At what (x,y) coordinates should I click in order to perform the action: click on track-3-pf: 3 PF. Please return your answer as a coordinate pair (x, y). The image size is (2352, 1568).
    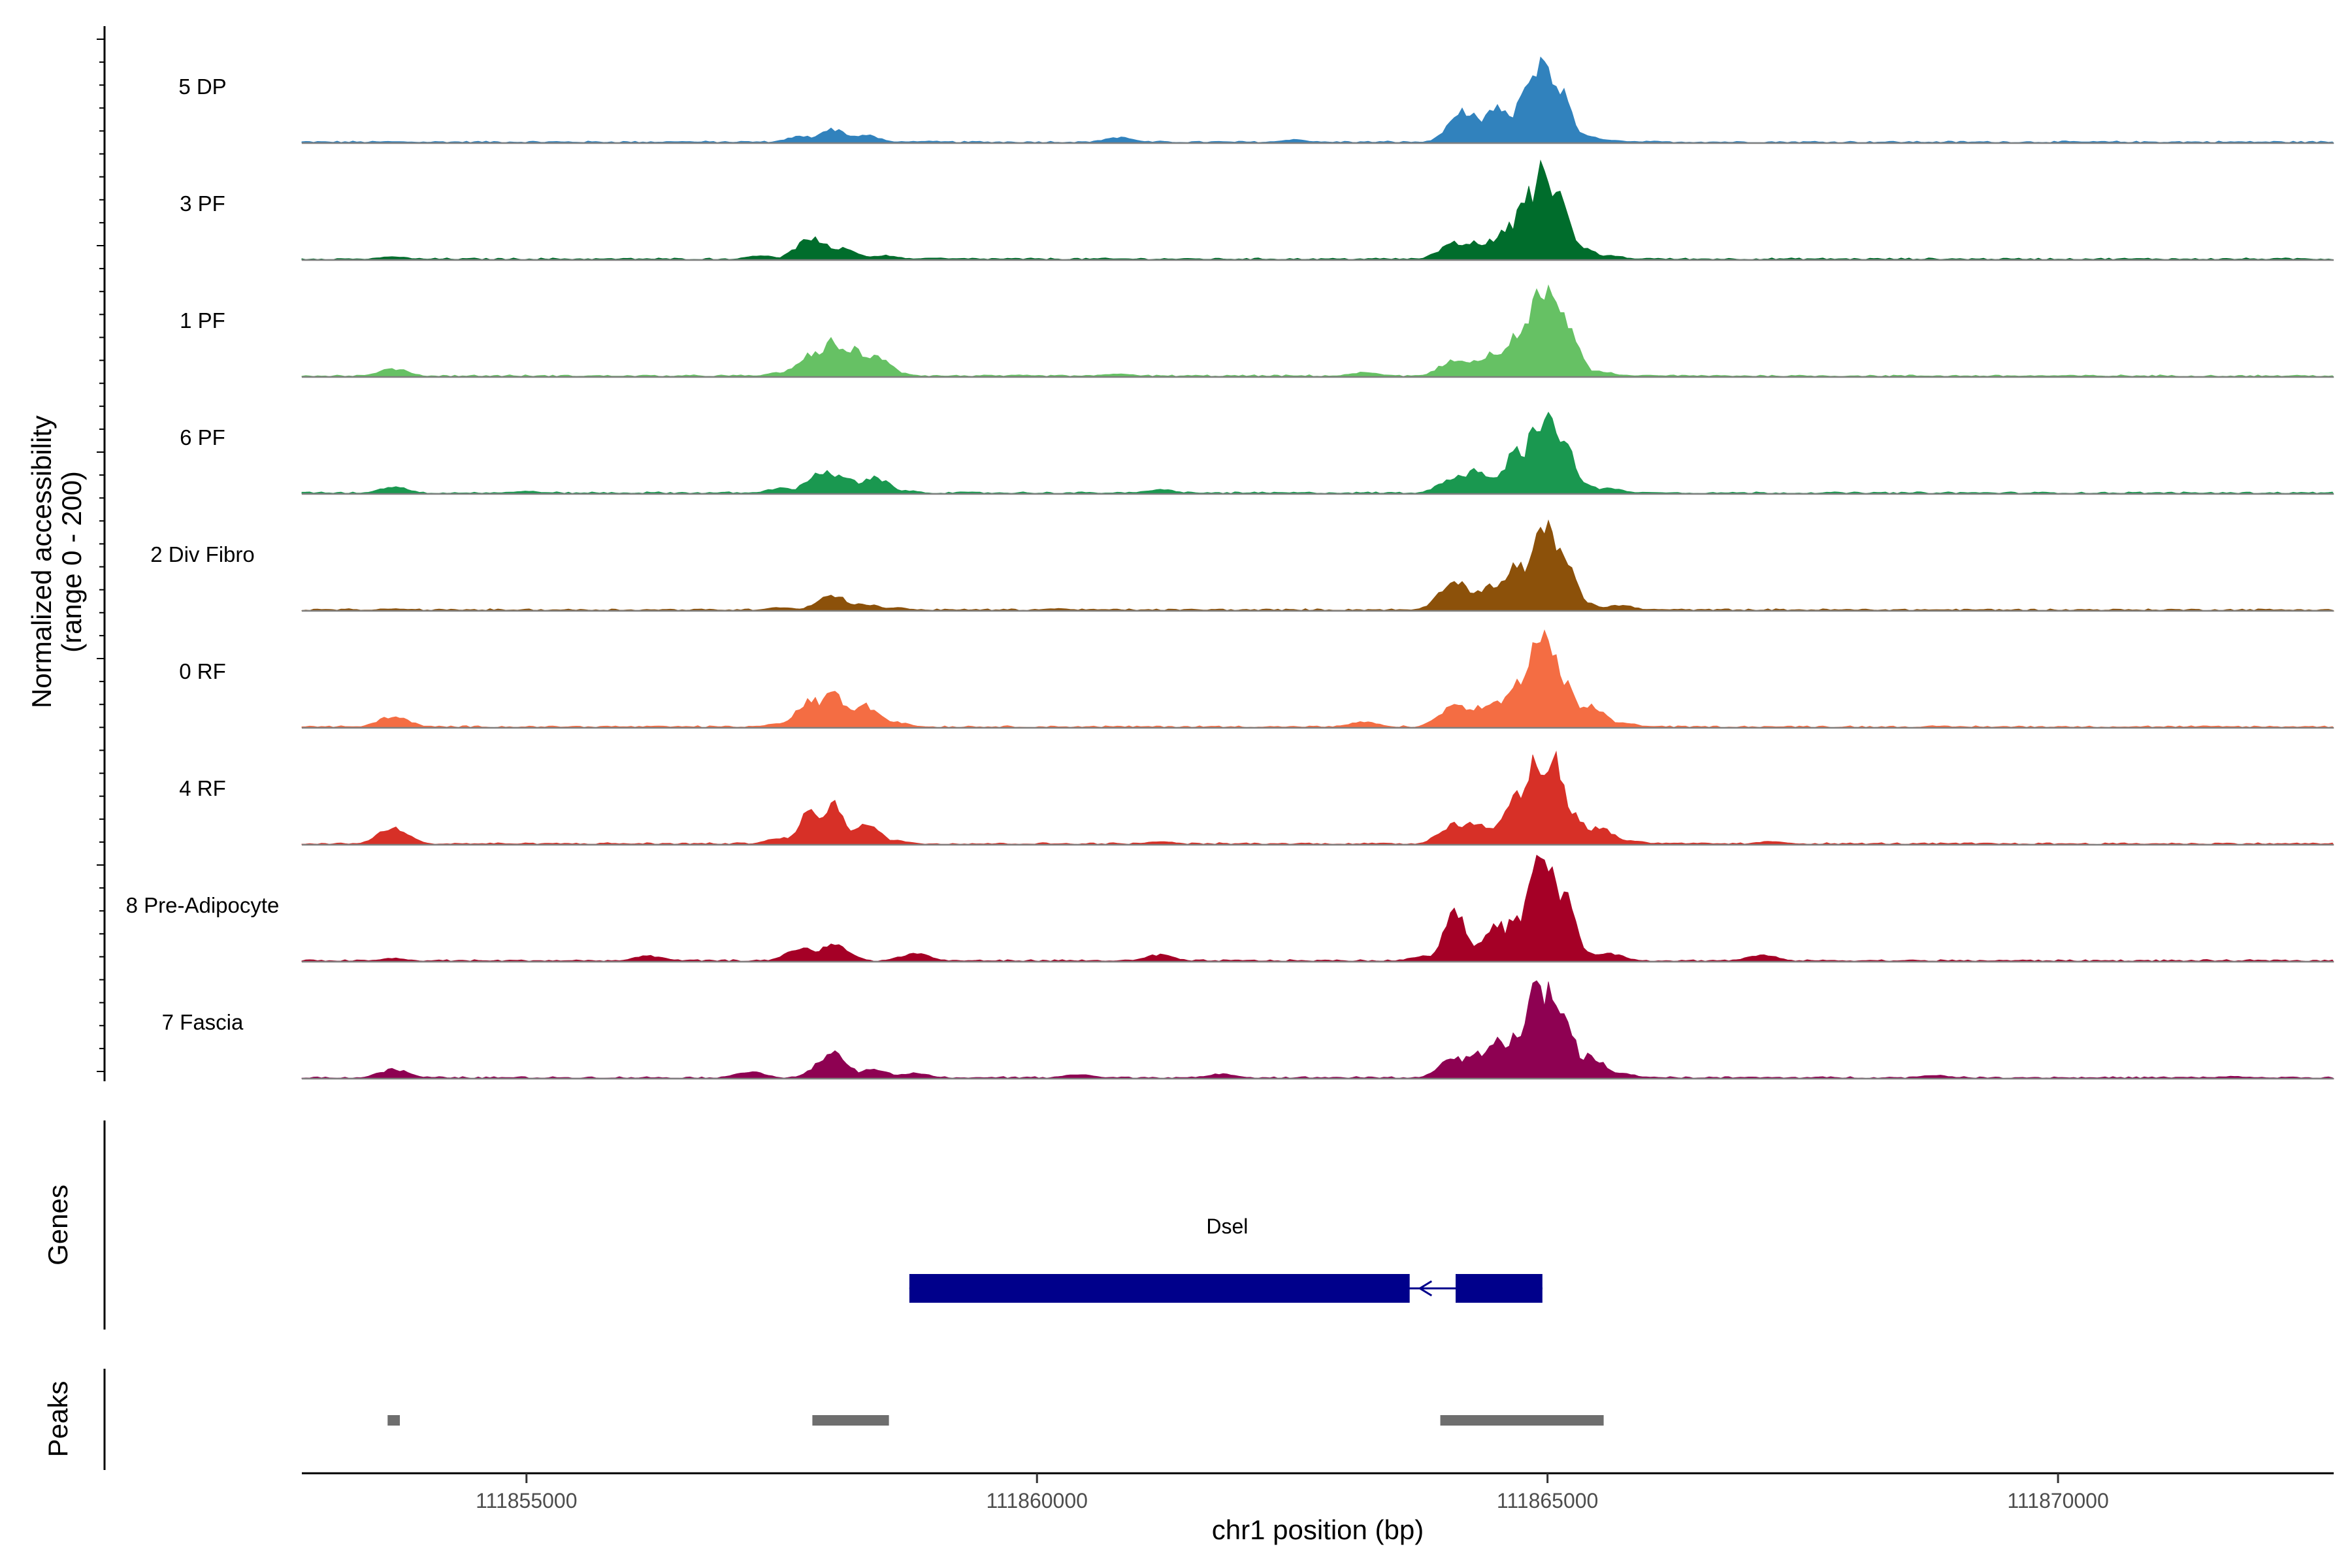
    Looking at the image, I should click on (1257, 210).